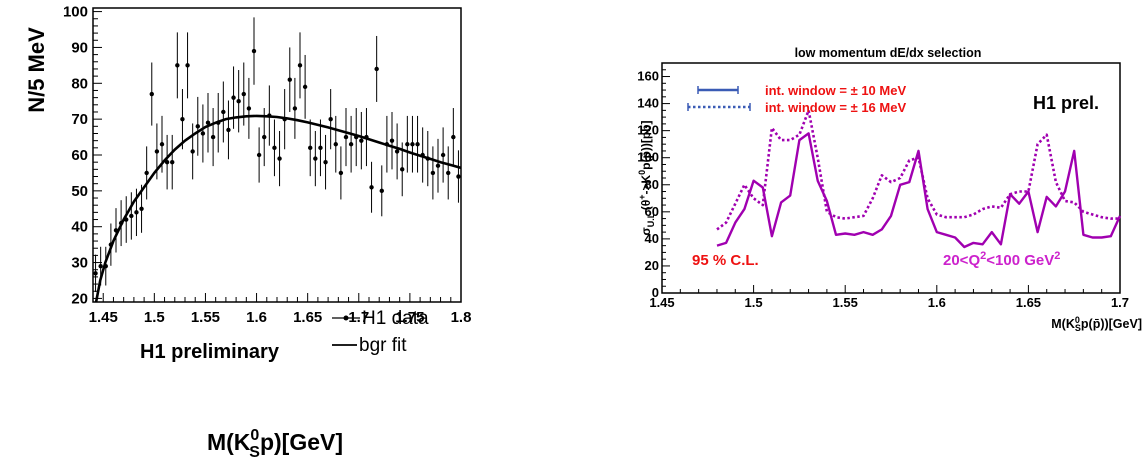  I want to click on left-legend: H1 data bgr fit, so click(380, 332).